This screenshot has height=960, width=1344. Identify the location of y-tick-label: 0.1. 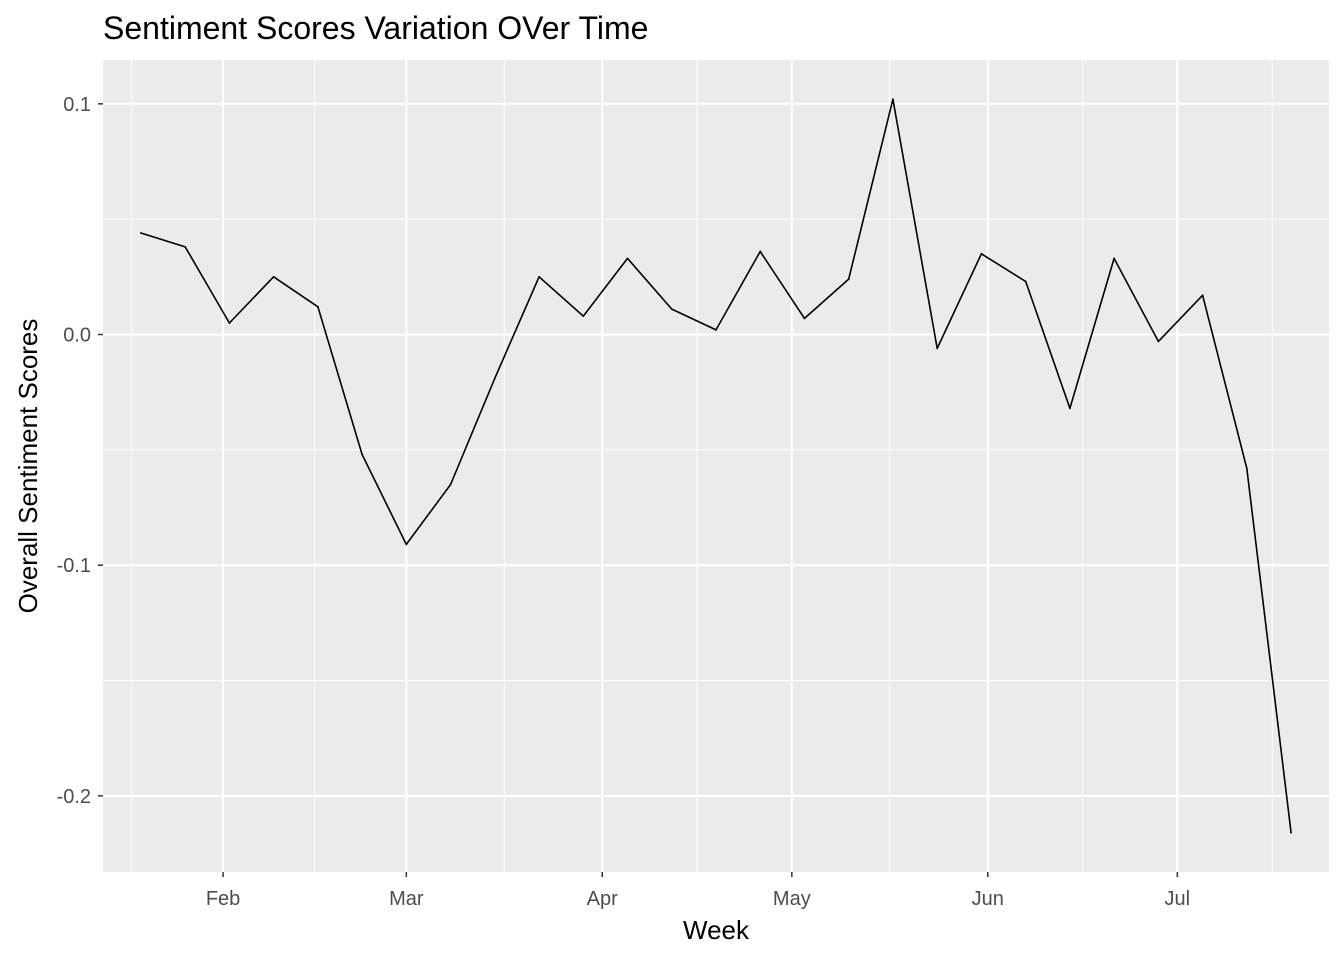
(77, 105).